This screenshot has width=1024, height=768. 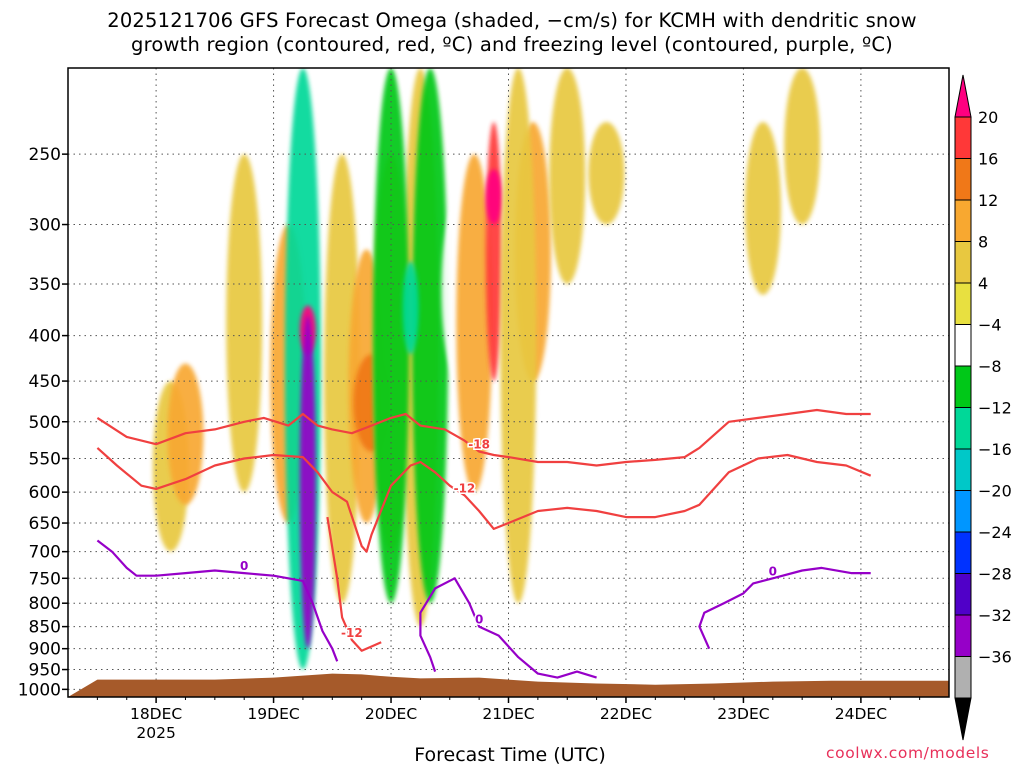 I want to click on colorbar-label: −24, so click(x=995, y=532).